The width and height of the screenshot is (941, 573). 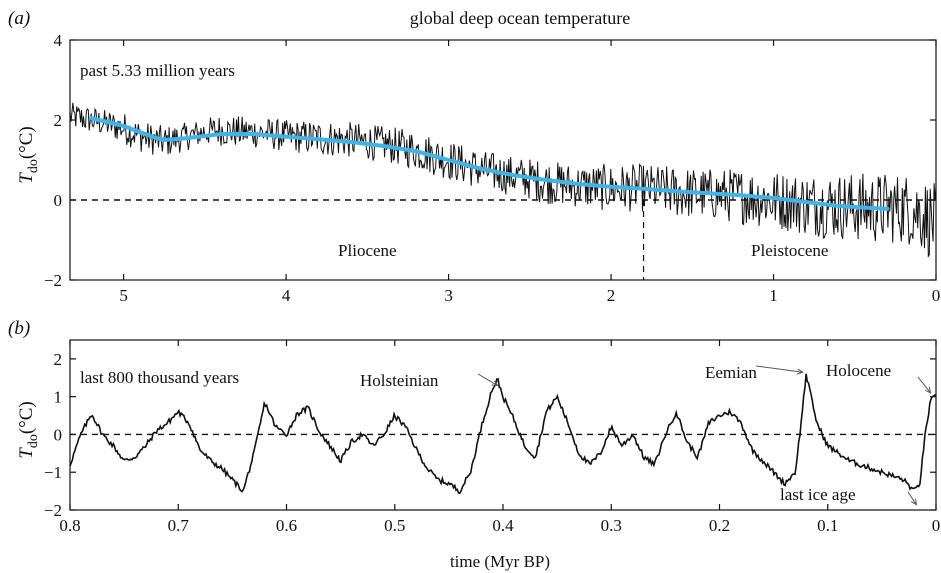 What do you see at coordinates (489, 163) in the screenshot?
I see `panel-a-smooth-series` at bounding box center [489, 163].